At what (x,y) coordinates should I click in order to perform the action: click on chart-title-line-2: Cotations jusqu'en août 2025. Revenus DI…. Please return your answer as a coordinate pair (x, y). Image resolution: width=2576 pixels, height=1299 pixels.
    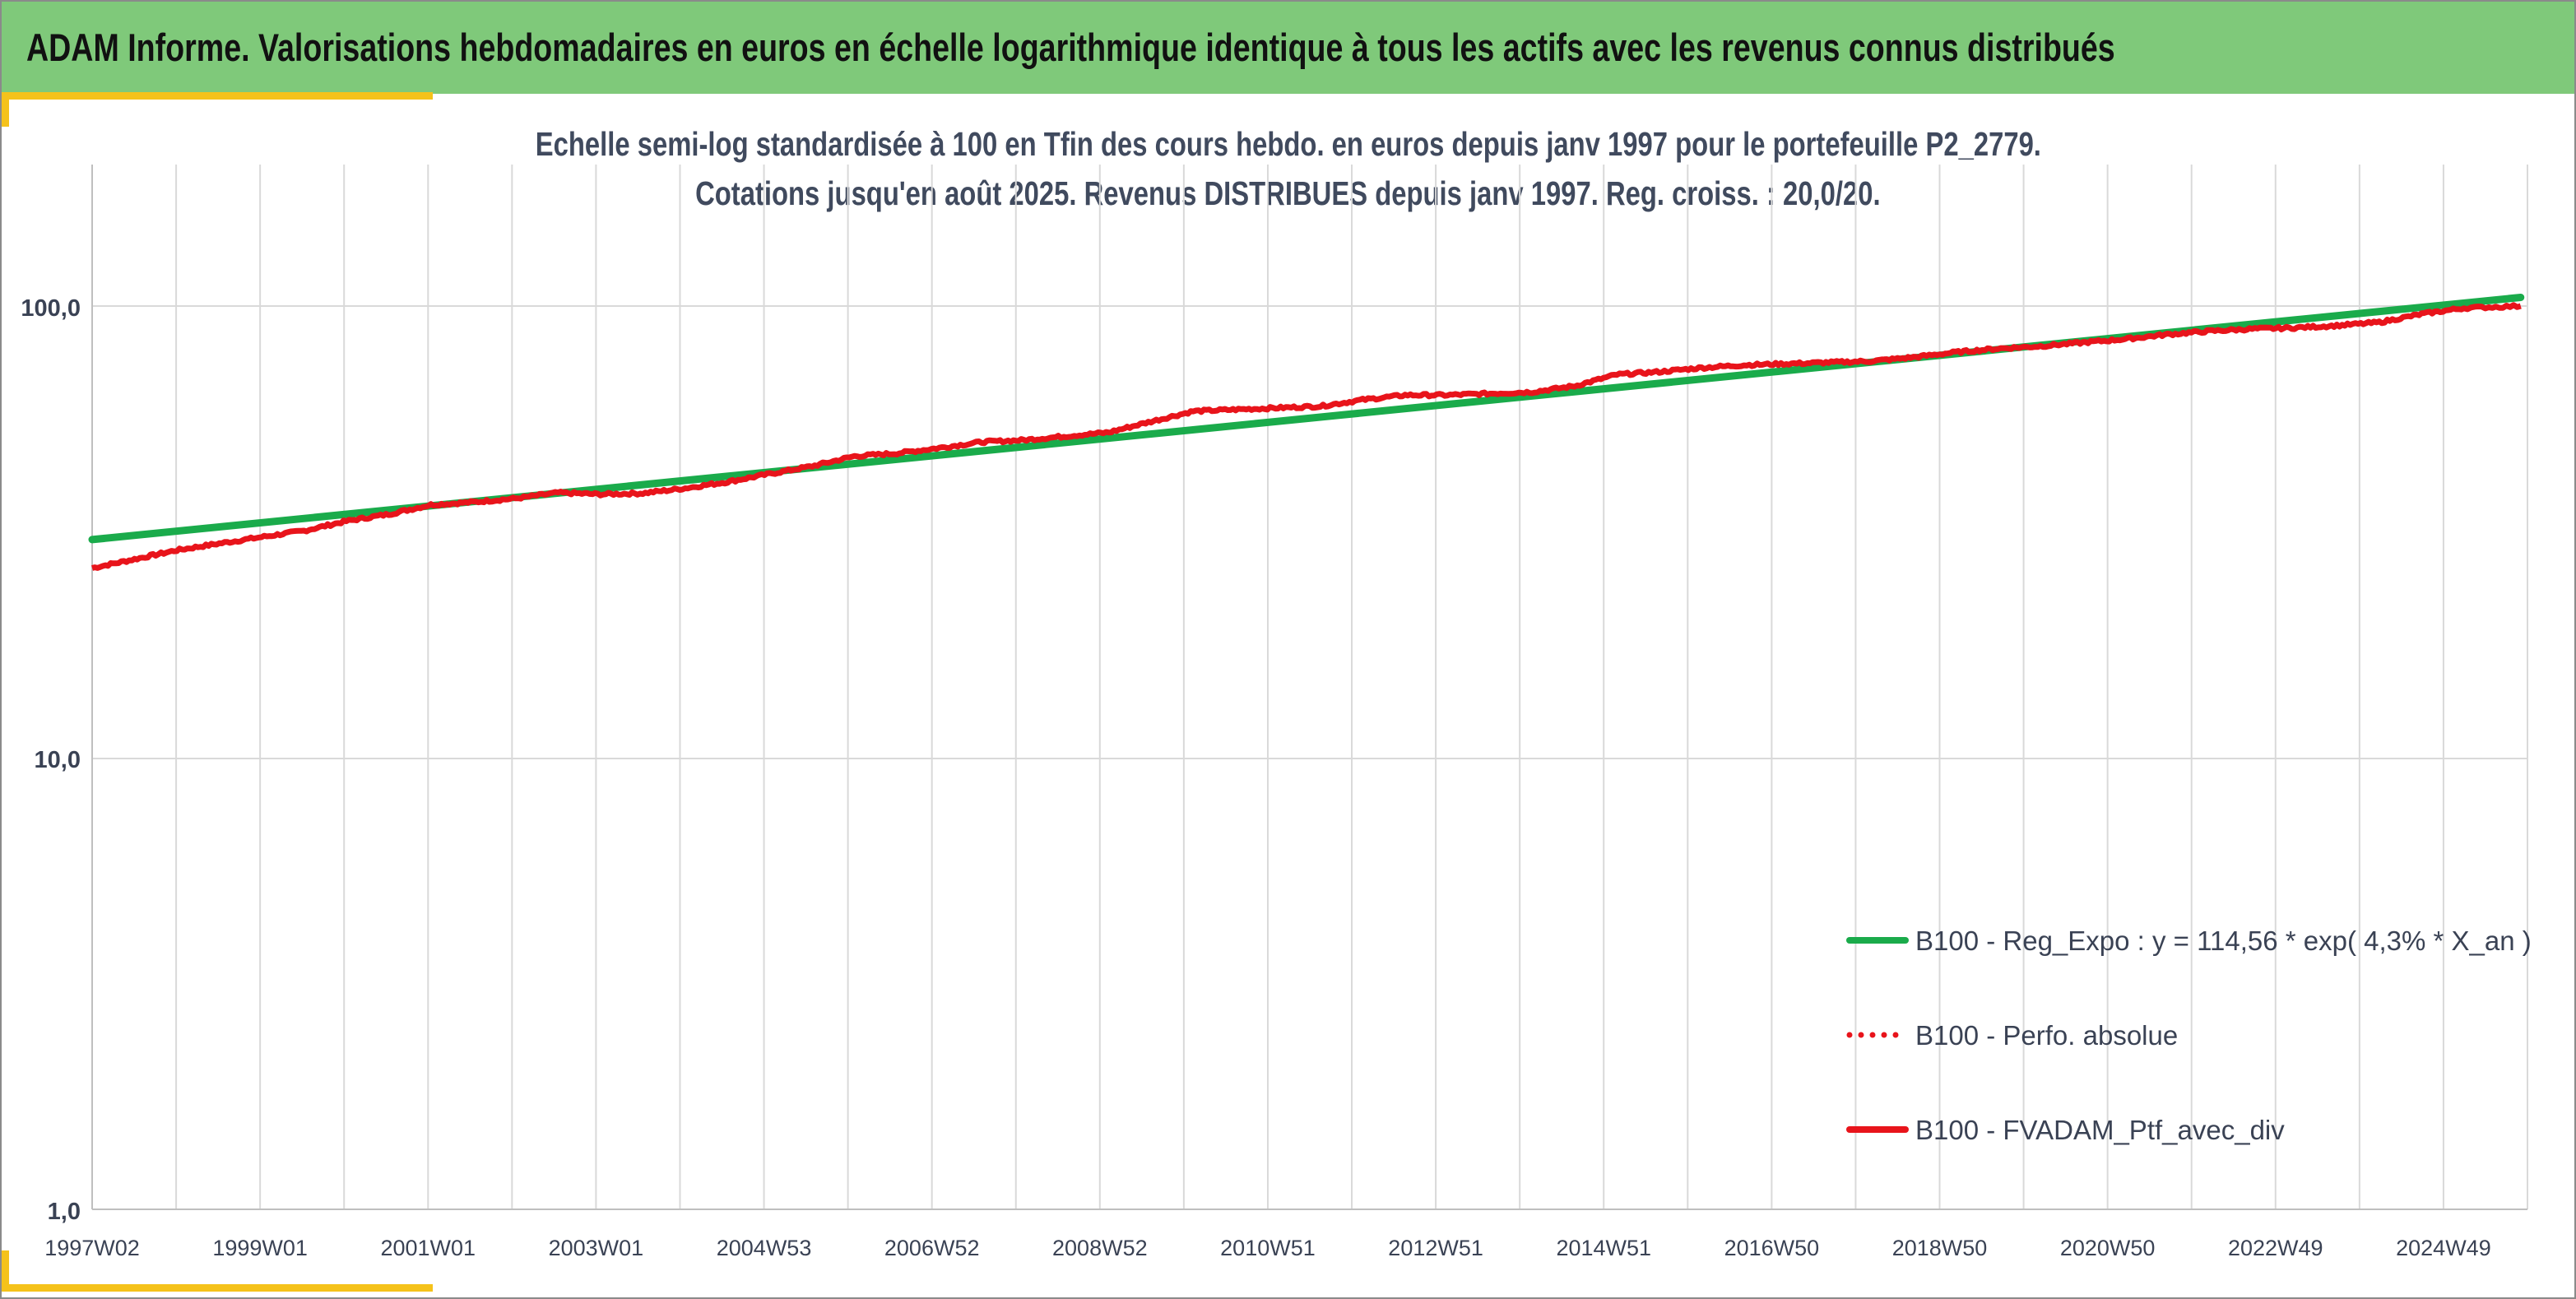
    Looking at the image, I should click on (1288, 193).